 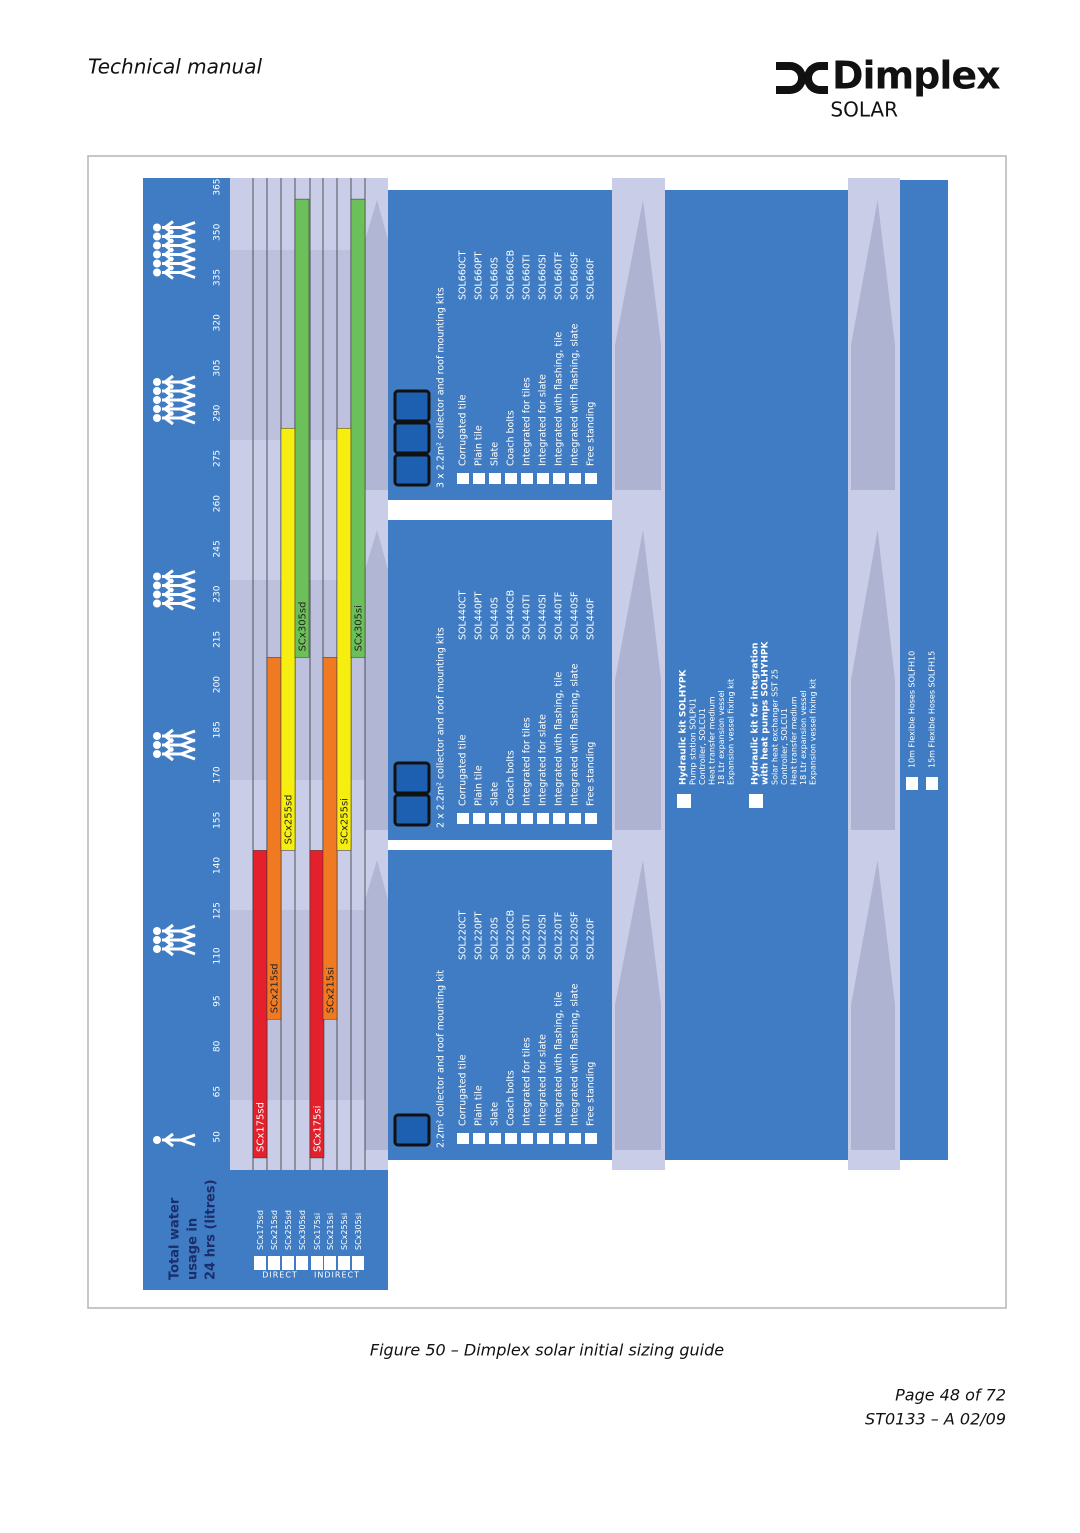 What do you see at coordinates (275, 988) in the screenshot?
I see `bar-label: SCx215sd` at bounding box center [275, 988].